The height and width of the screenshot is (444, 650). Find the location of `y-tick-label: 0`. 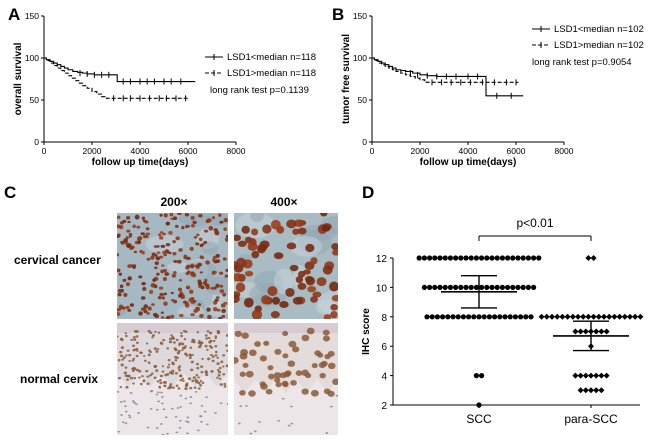

y-tick-label: 0 is located at coordinates (36, 142).